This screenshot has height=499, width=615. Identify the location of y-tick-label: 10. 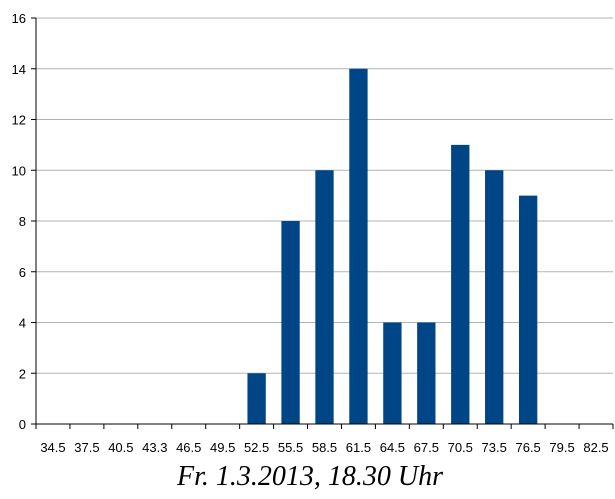
(19, 170).